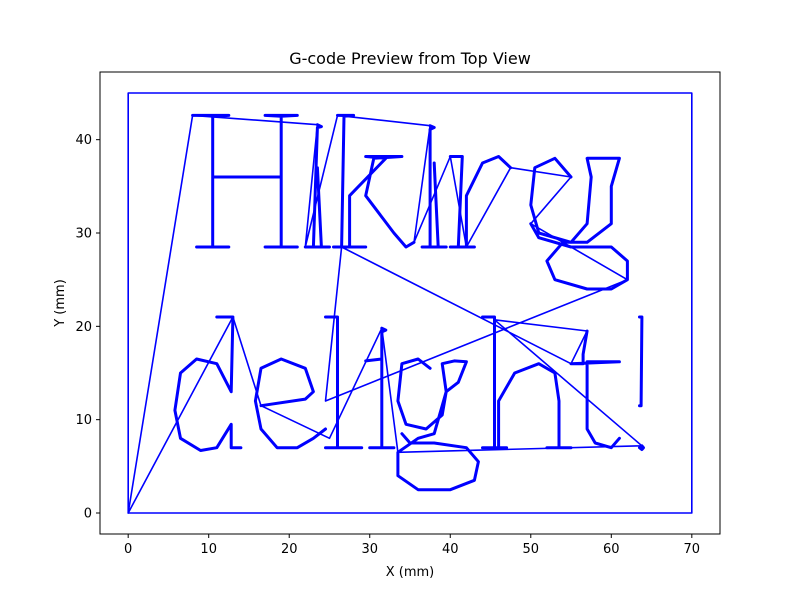 Image resolution: width=800 pixels, height=600 pixels. What do you see at coordinates (83, 327) in the screenshot?
I see `y-tick-label: 20` at bounding box center [83, 327].